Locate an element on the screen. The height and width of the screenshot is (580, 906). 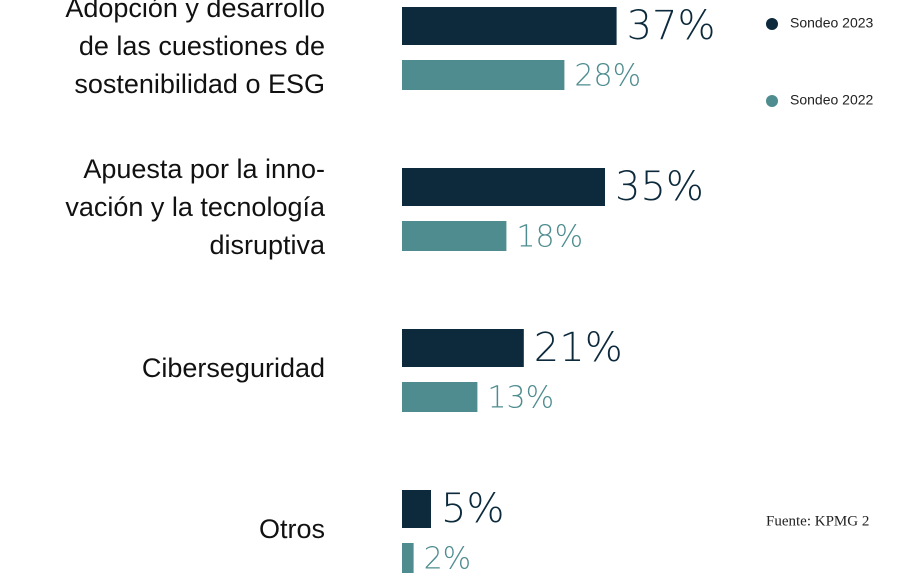
value-label: 18% is located at coordinates (549, 237).